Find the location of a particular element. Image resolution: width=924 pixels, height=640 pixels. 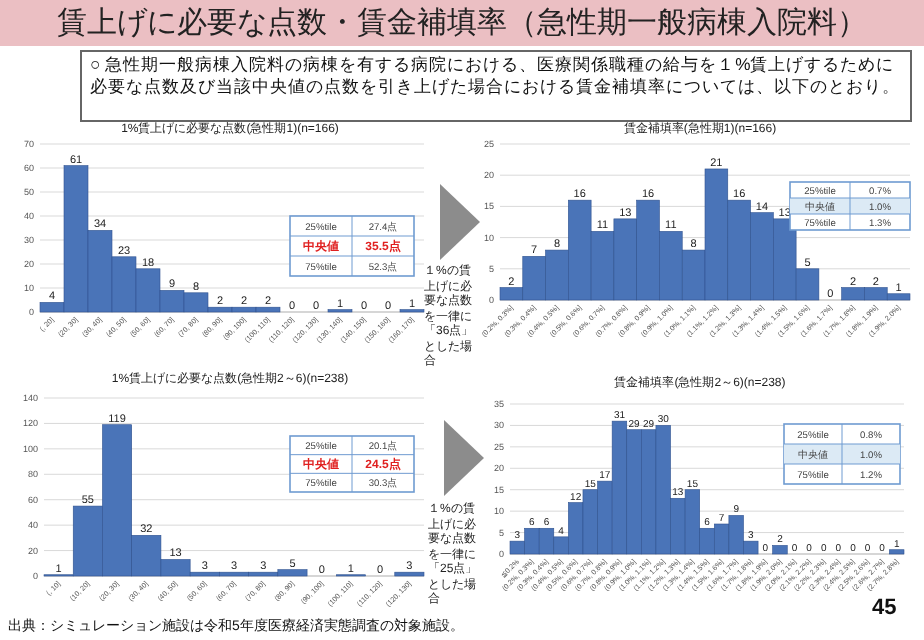

text: 賃上げに必要な点数・賃金補填率（急性期一般病棟入院料） is located at coordinates (462, 23).